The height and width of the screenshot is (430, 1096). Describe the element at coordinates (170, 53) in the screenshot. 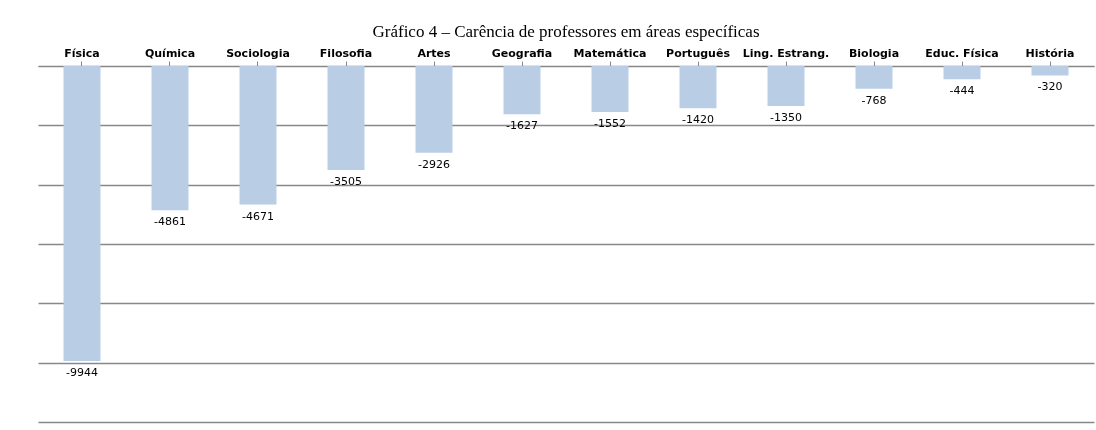

I see `x-tick-label: Química` at that location.